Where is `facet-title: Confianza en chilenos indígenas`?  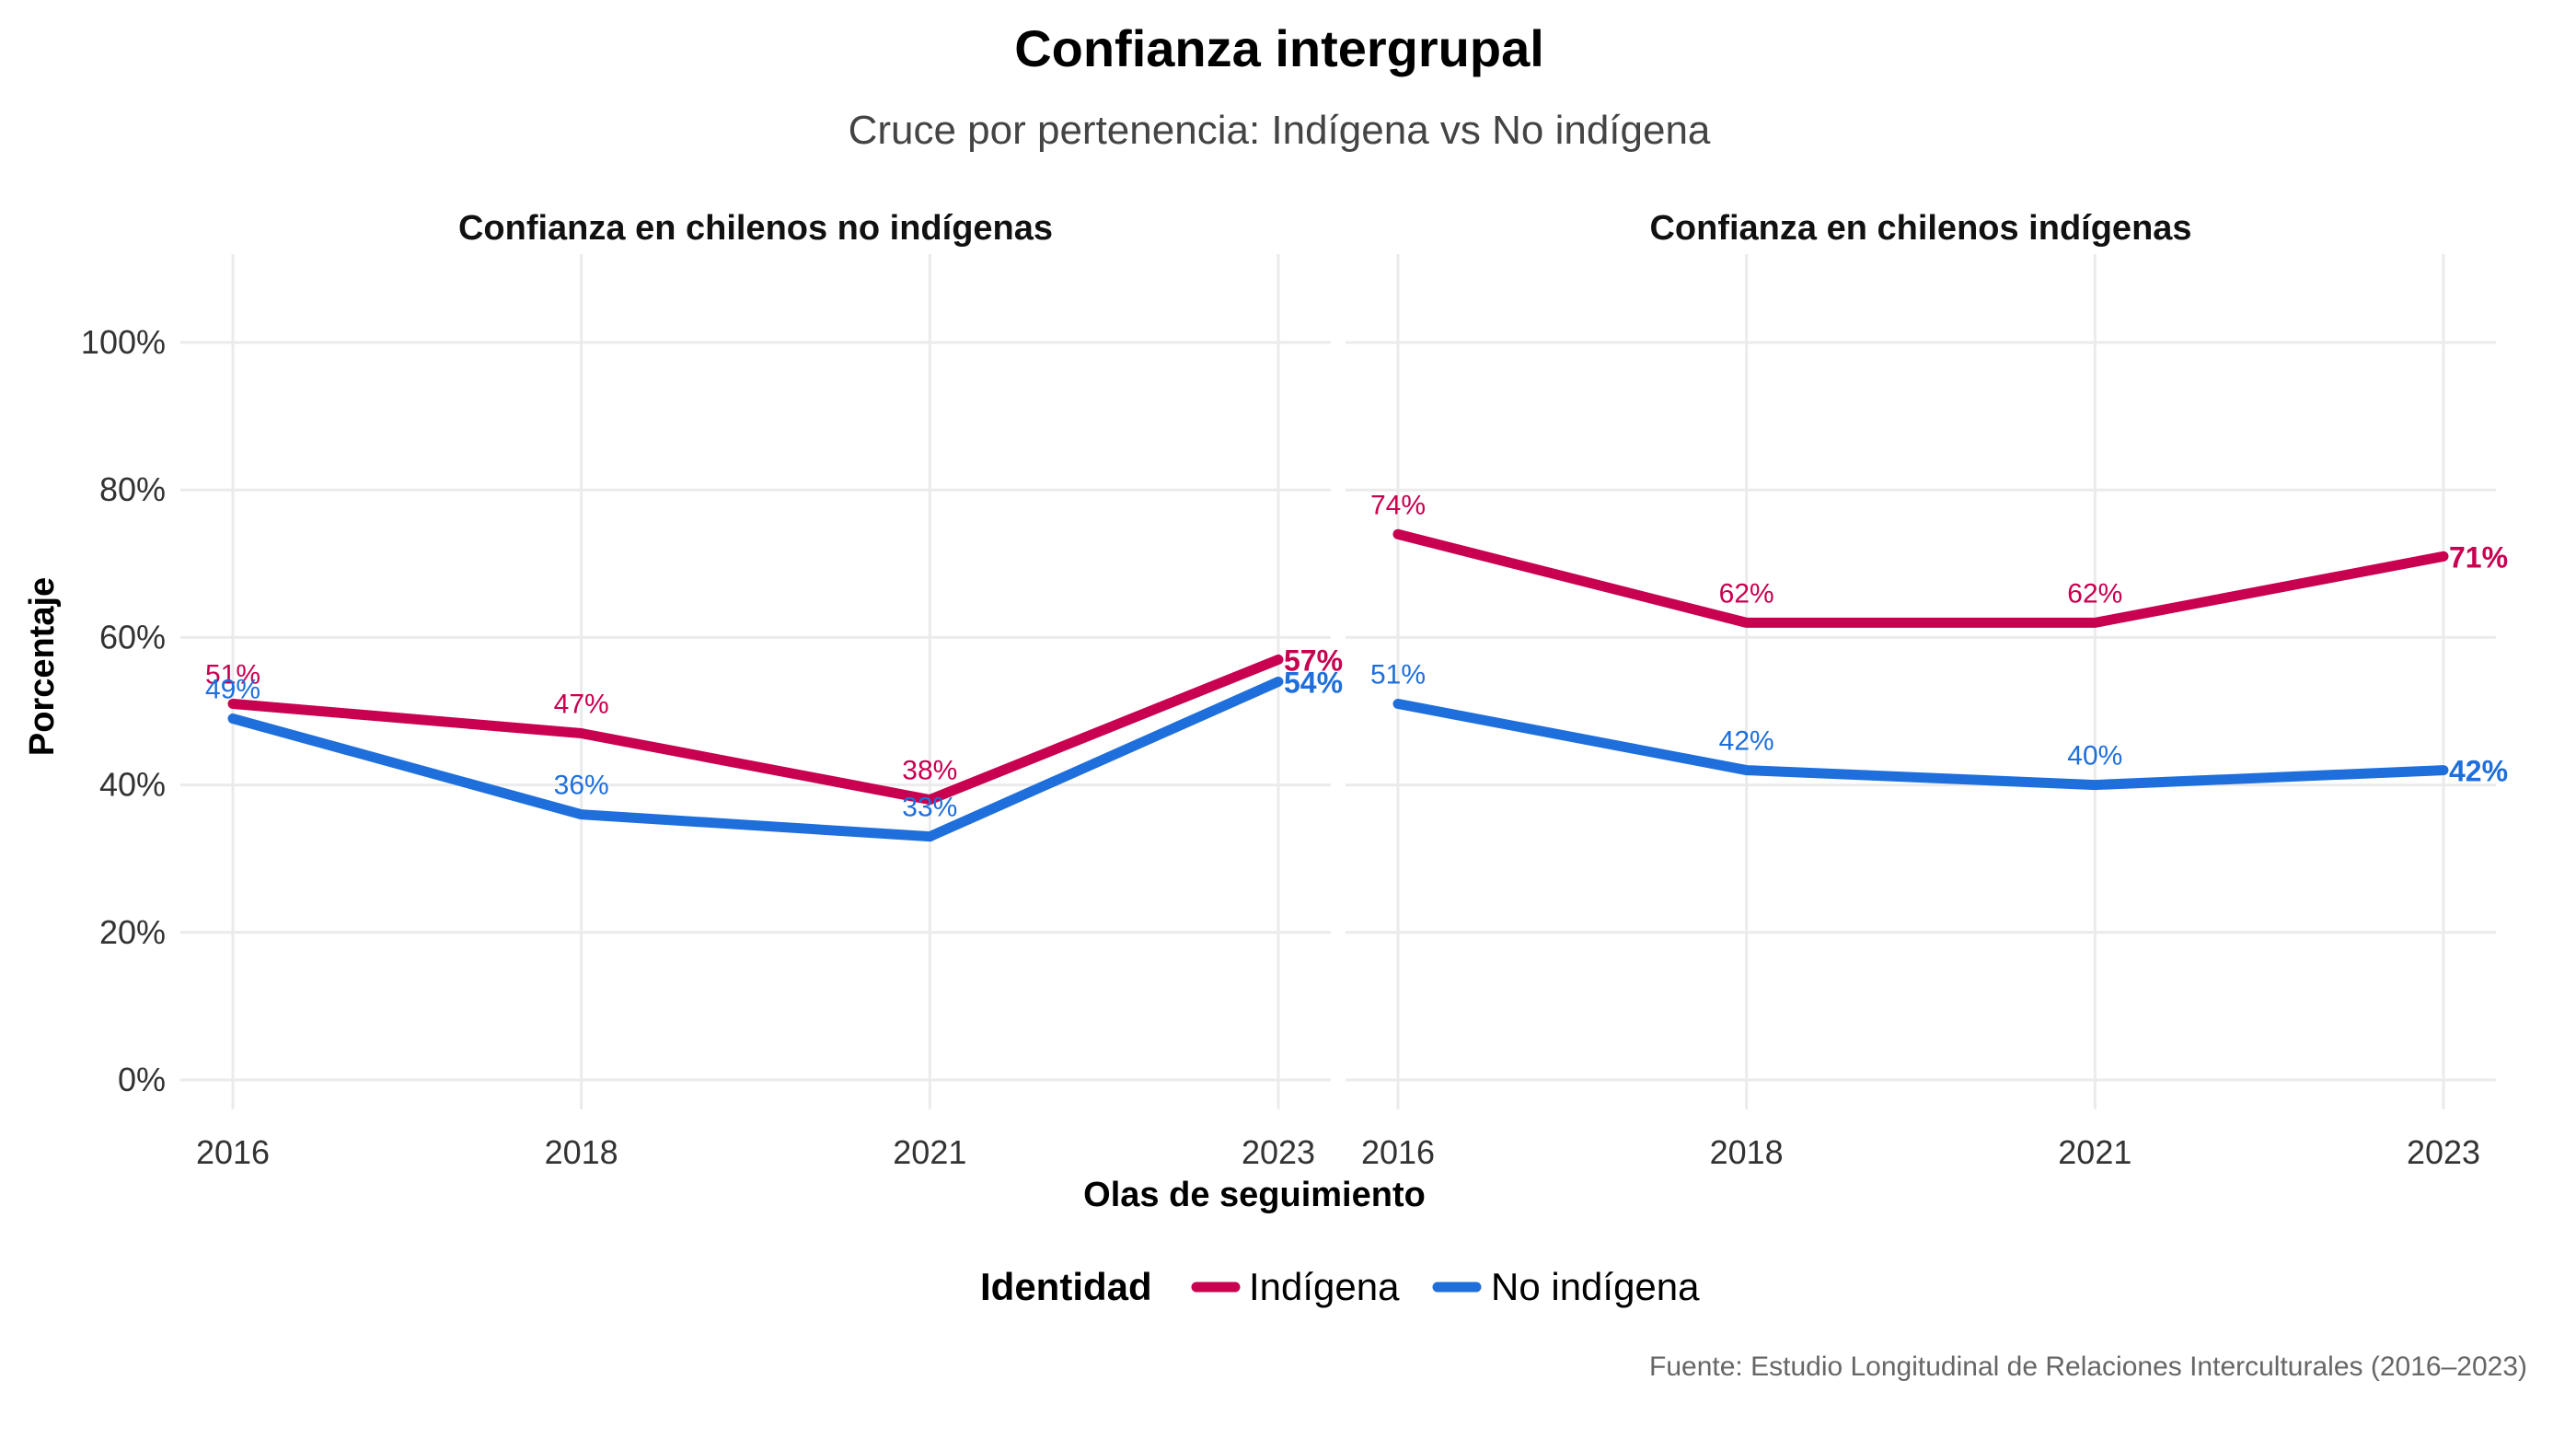
facet-title: Confianza en chilenos indígenas is located at coordinates (1920, 228).